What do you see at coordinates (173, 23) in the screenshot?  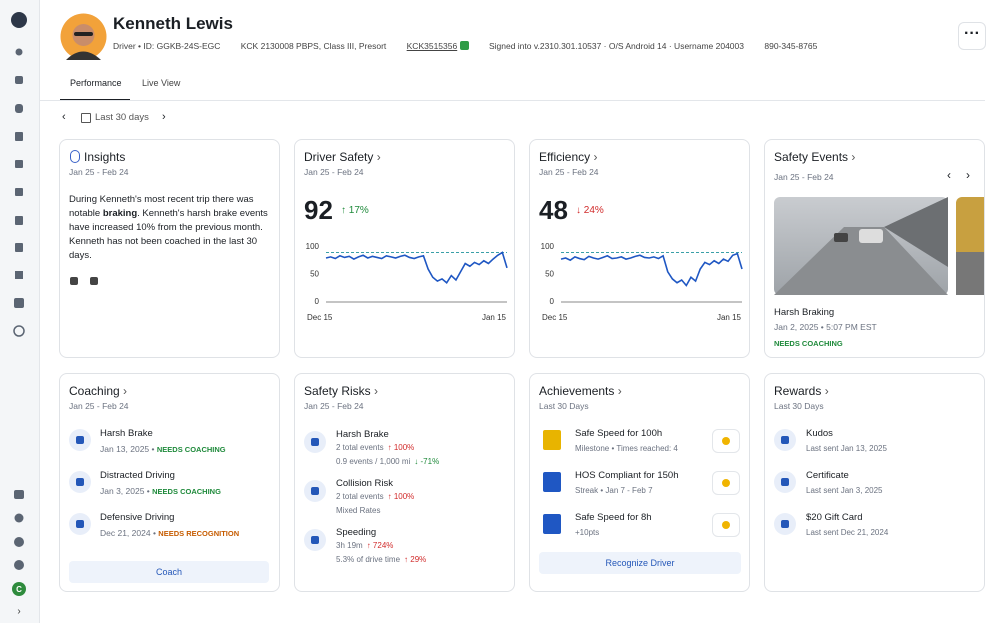 I see `driver-name: Kenneth Lewis` at bounding box center [173, 23].